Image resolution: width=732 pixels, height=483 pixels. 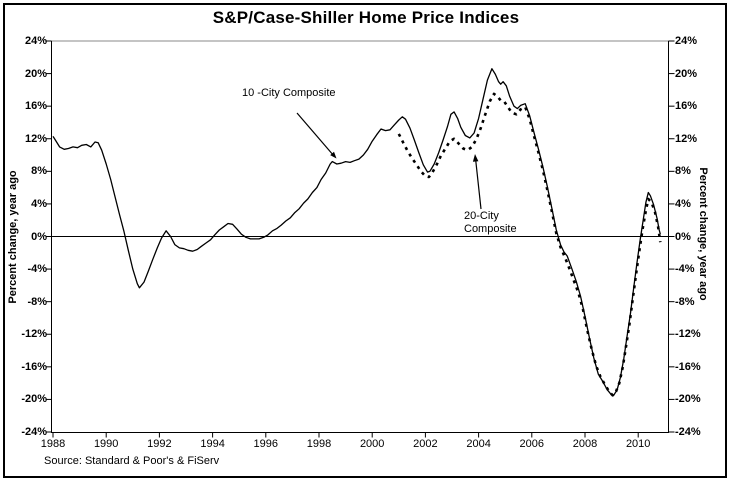 What do you see at coordinates (688, 366) in the screenshot?
I see `y-tick-label-right: -16%` at bounding box center [688, 366].